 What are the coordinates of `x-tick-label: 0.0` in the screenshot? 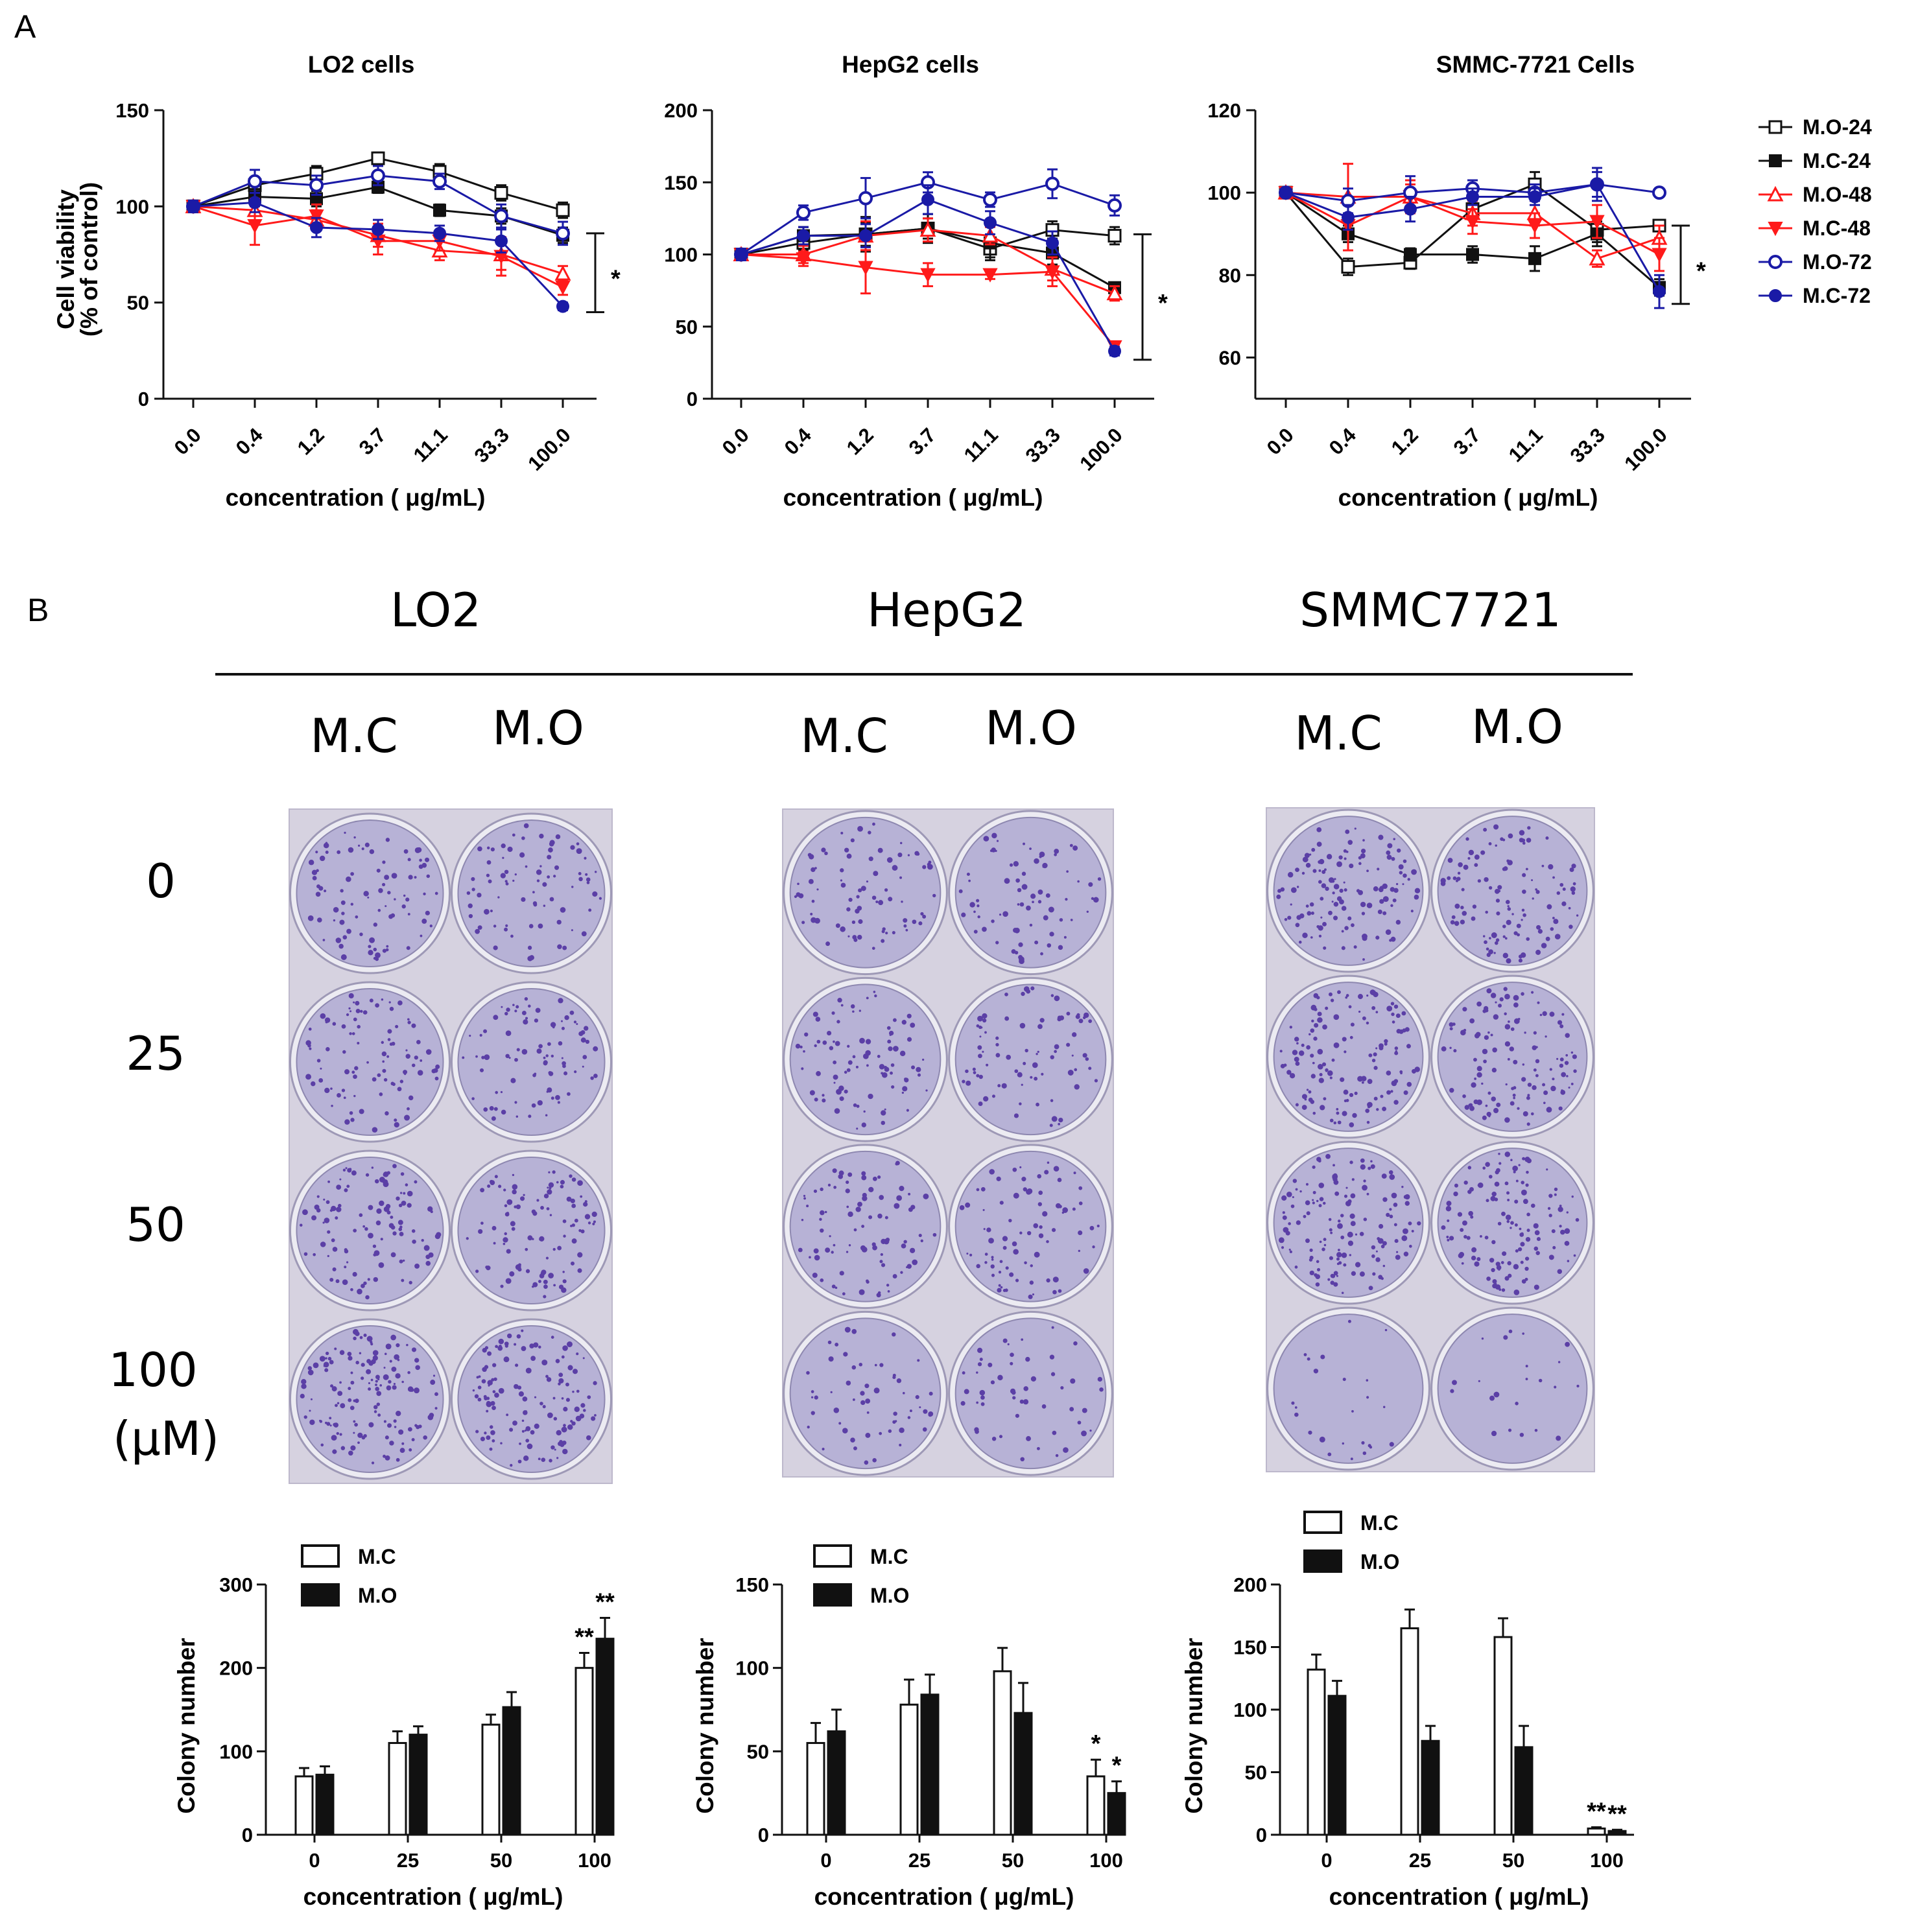 It's located at (736, 441).